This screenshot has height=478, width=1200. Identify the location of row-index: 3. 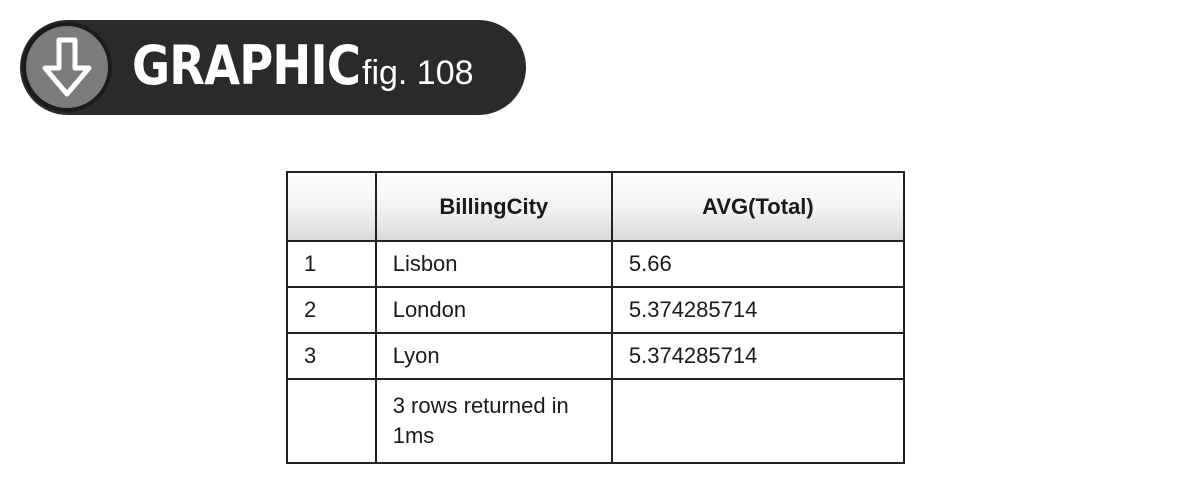
(331, 356).